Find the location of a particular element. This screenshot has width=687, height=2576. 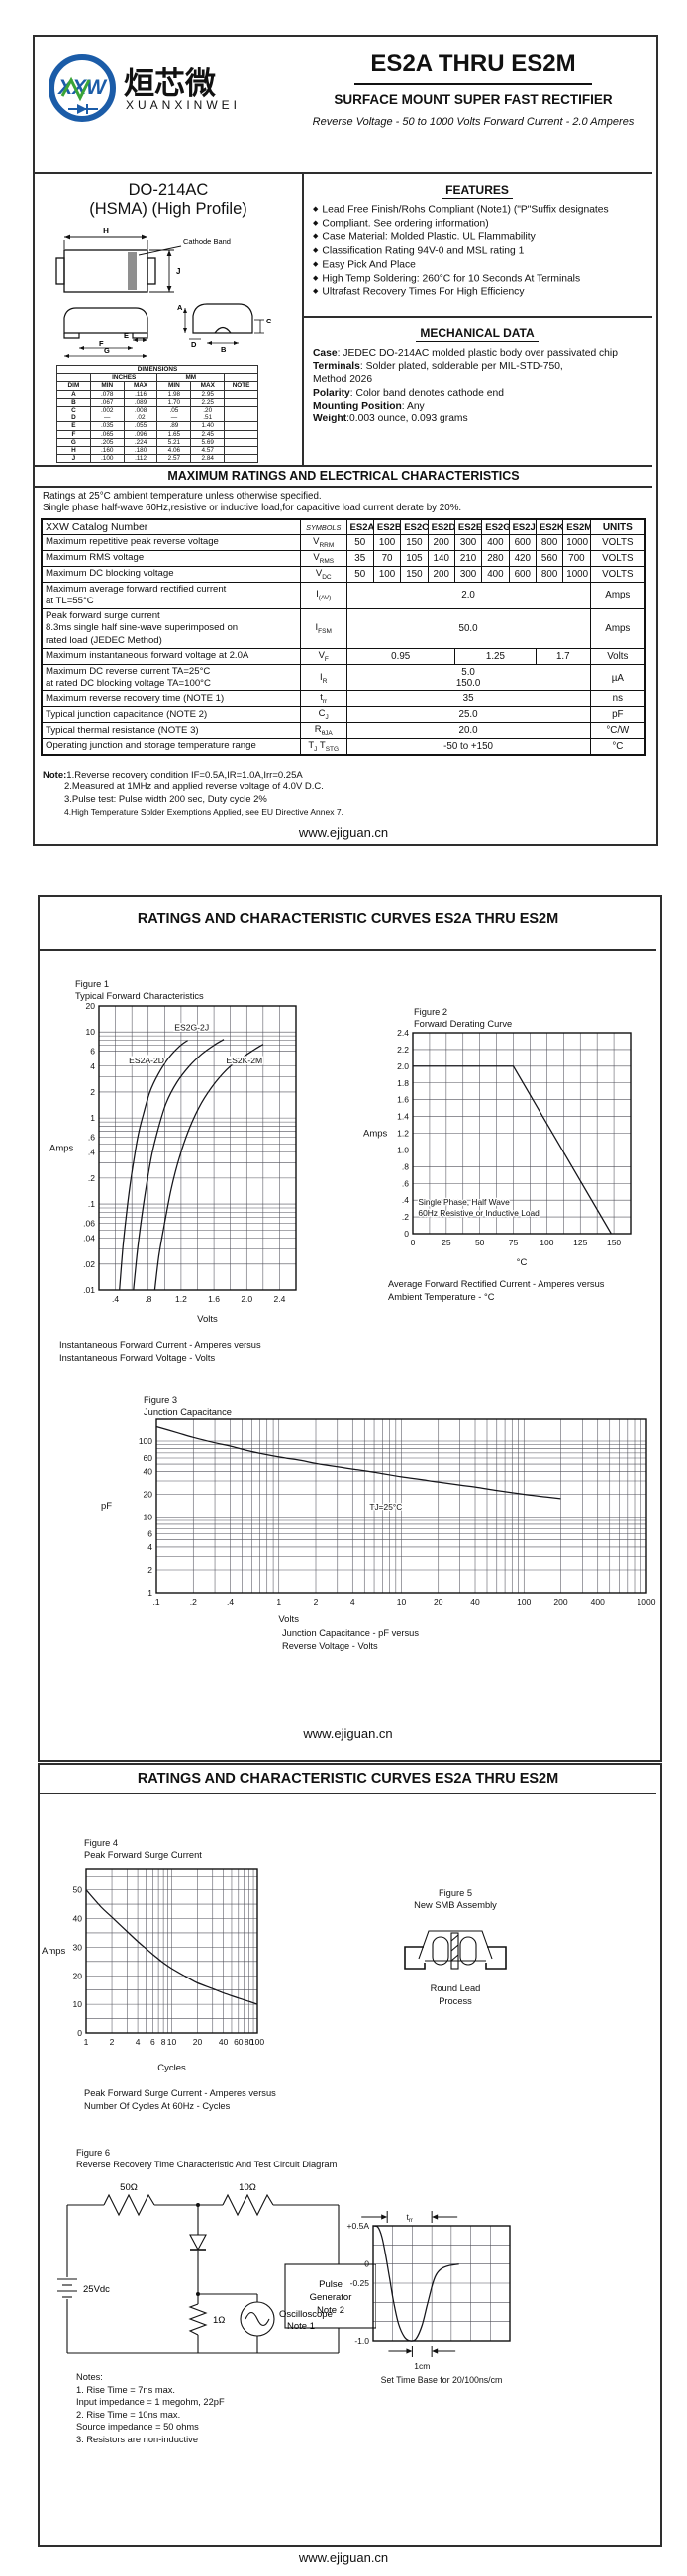

svg-text: 8 is located at coordinates (163, 2042).